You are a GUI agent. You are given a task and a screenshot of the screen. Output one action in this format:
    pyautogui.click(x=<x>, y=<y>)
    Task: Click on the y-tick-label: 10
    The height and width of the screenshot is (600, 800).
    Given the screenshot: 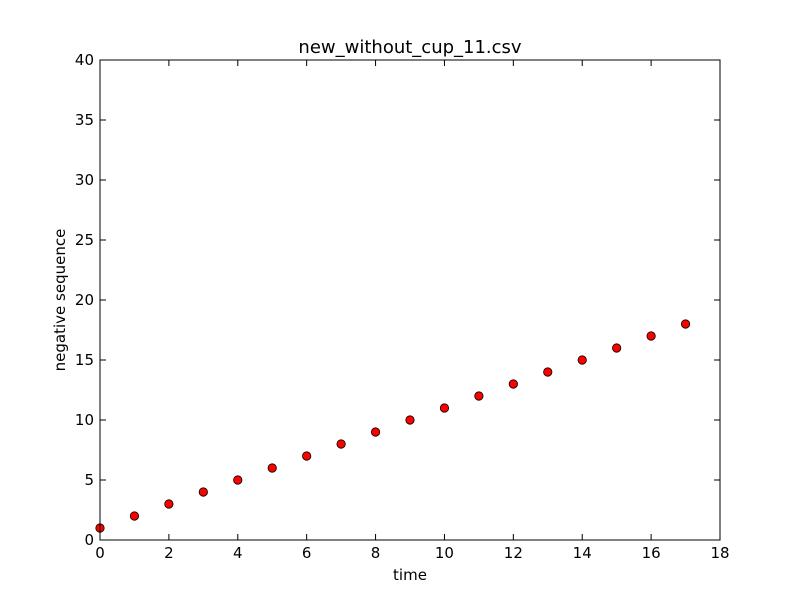 What is the action you would take?
    pyautogui.click(x=84, y=420)
    